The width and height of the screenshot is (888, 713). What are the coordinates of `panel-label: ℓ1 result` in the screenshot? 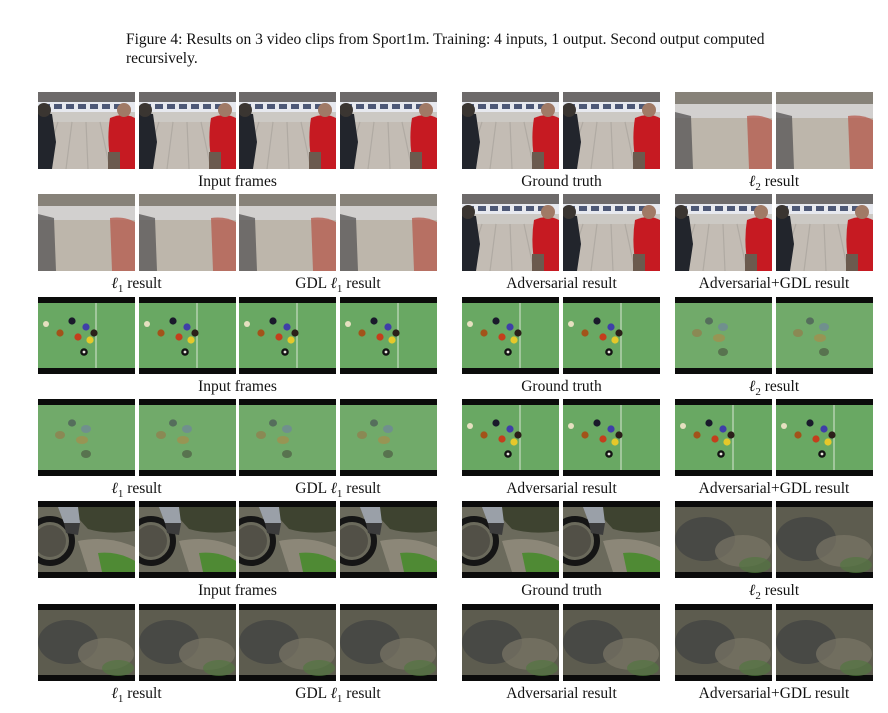 It's located at (136, 491).